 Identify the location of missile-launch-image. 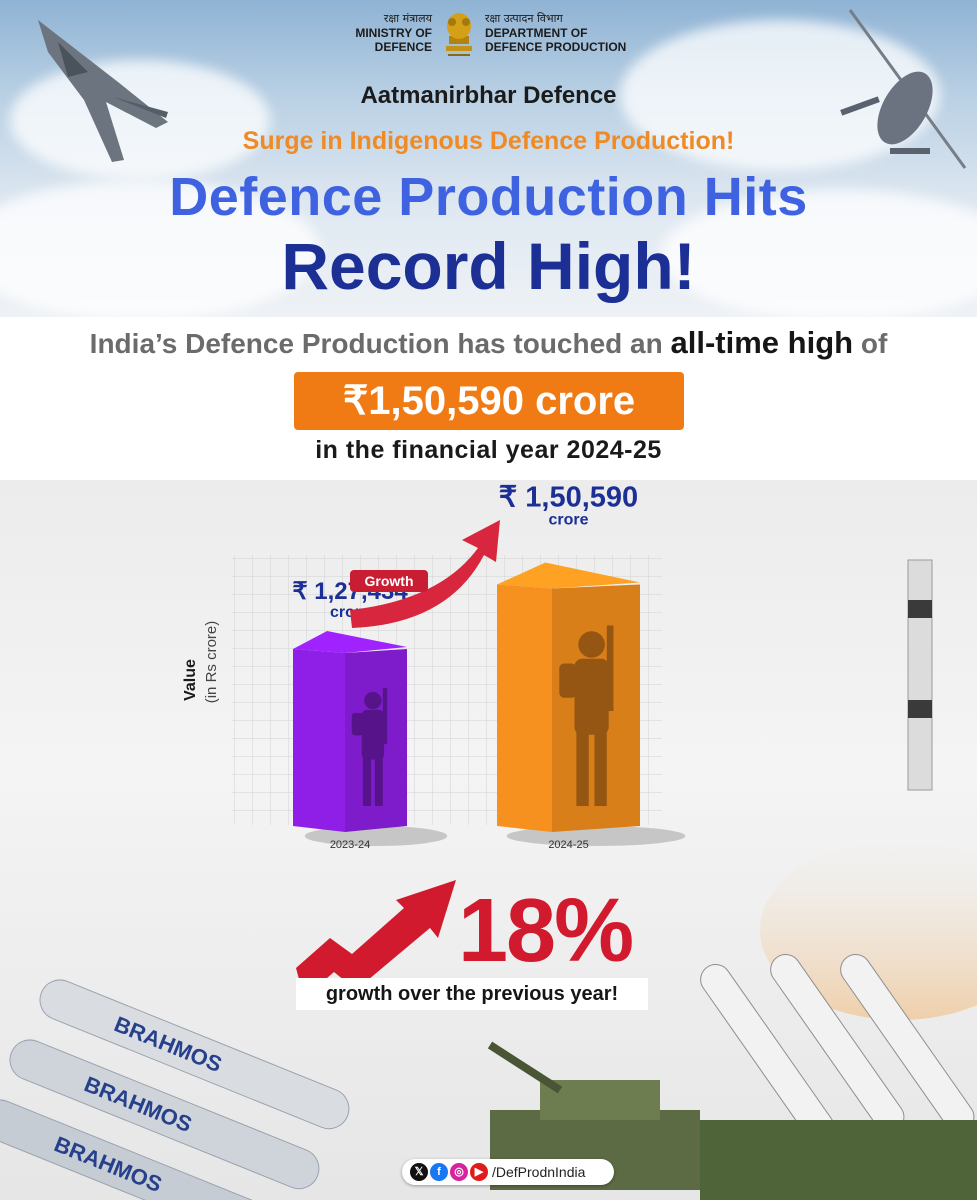
(868, 789).